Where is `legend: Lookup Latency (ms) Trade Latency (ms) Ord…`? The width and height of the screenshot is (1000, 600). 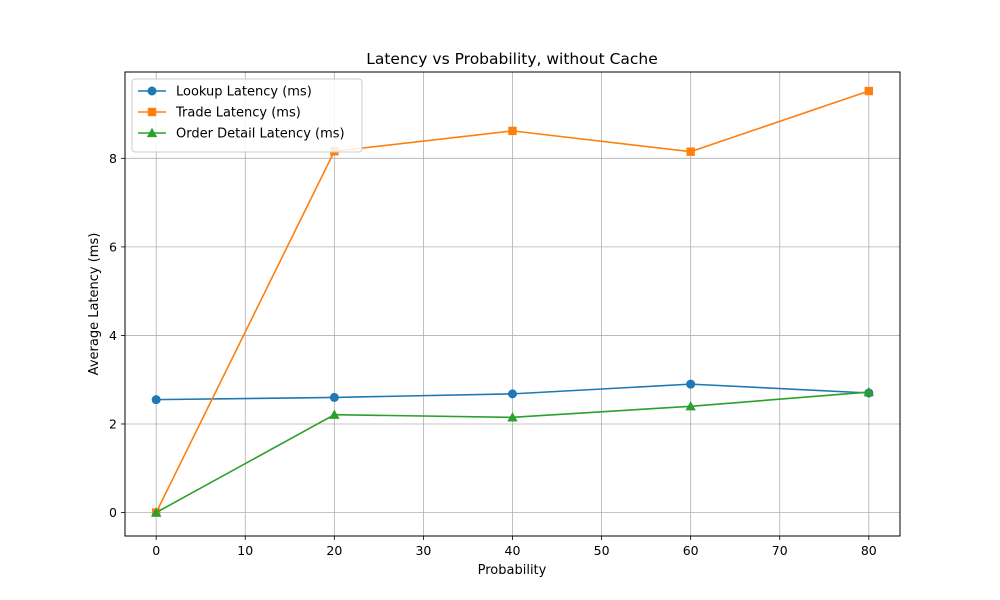
legend: Lookup Latency (ms) Trade Latency (ms) Ord… is located at coordinates (247, 115).